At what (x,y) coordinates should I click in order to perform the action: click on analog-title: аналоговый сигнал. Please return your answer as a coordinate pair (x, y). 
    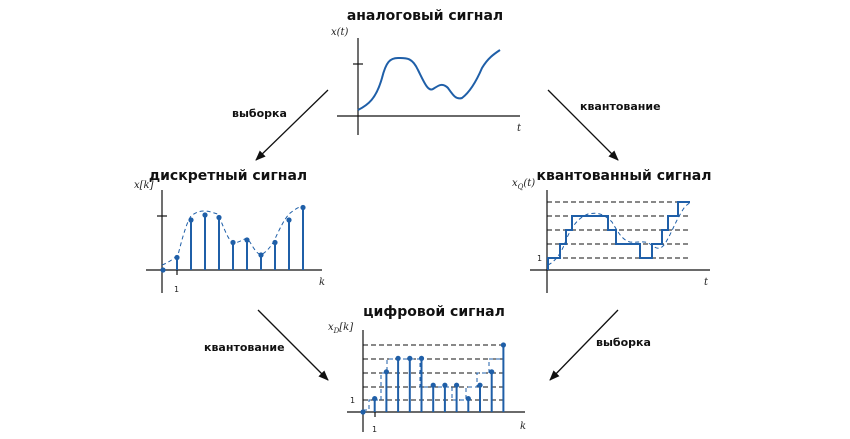
    Looking at the image, I should click on (425, 16).